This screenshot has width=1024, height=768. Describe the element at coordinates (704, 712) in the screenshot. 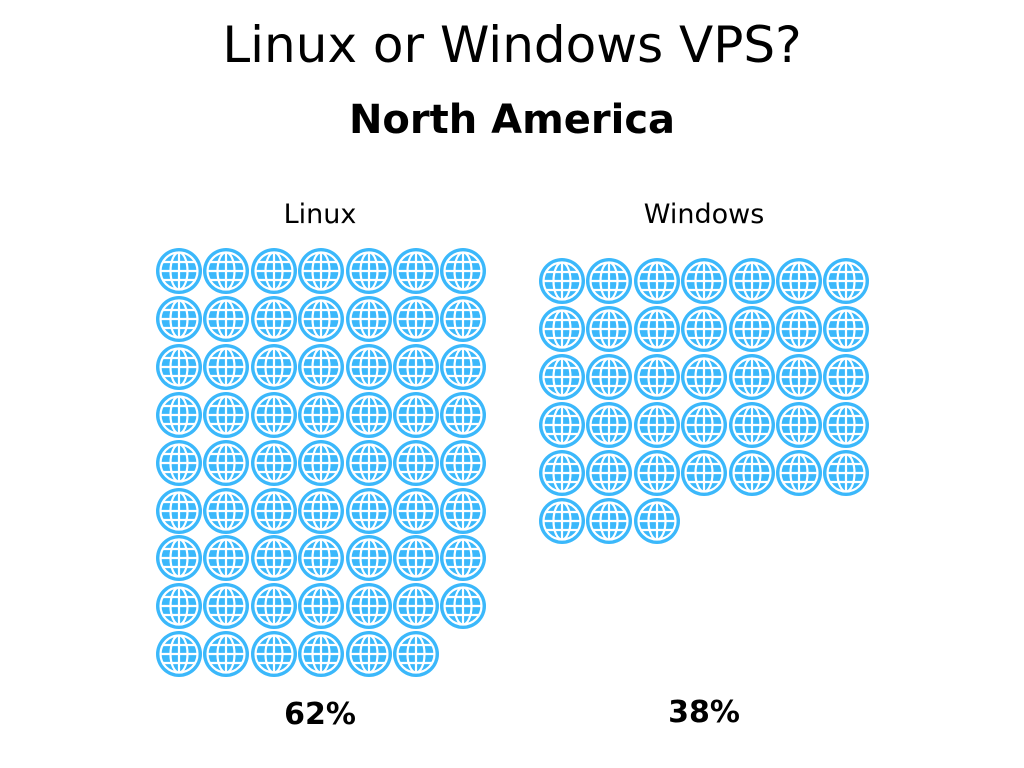

I see `windows-percent: 38%` at that location.